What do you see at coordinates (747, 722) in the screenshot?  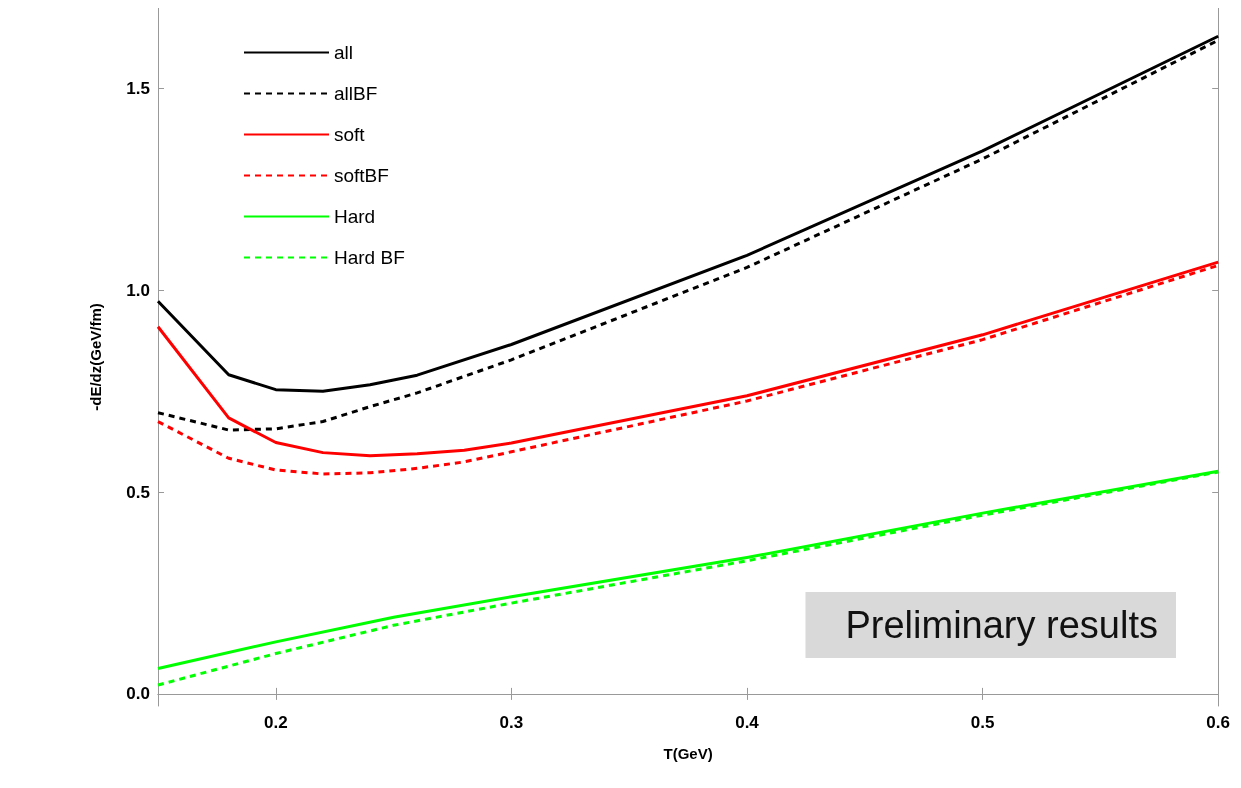 I see `x-tick-label: 0.4` at bounding box center [747, 722].